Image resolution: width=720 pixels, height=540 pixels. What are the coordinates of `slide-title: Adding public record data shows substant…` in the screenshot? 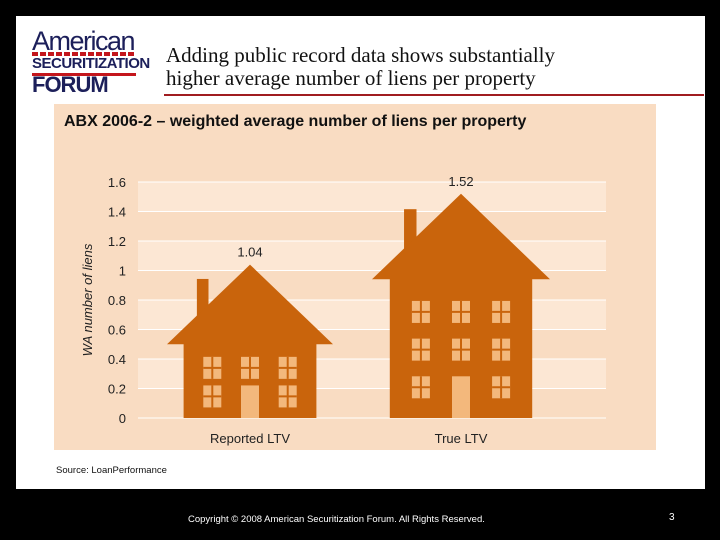 It's located at (426, 67).